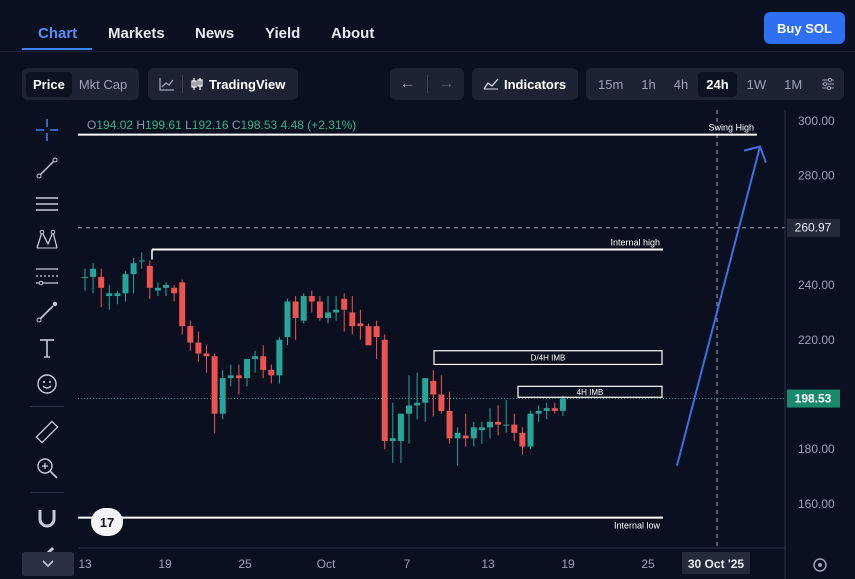  What do you see at coordinates (648, 564) in the screenshot?
I see `time-tick-label: 25` at bounding box center [648, 564].